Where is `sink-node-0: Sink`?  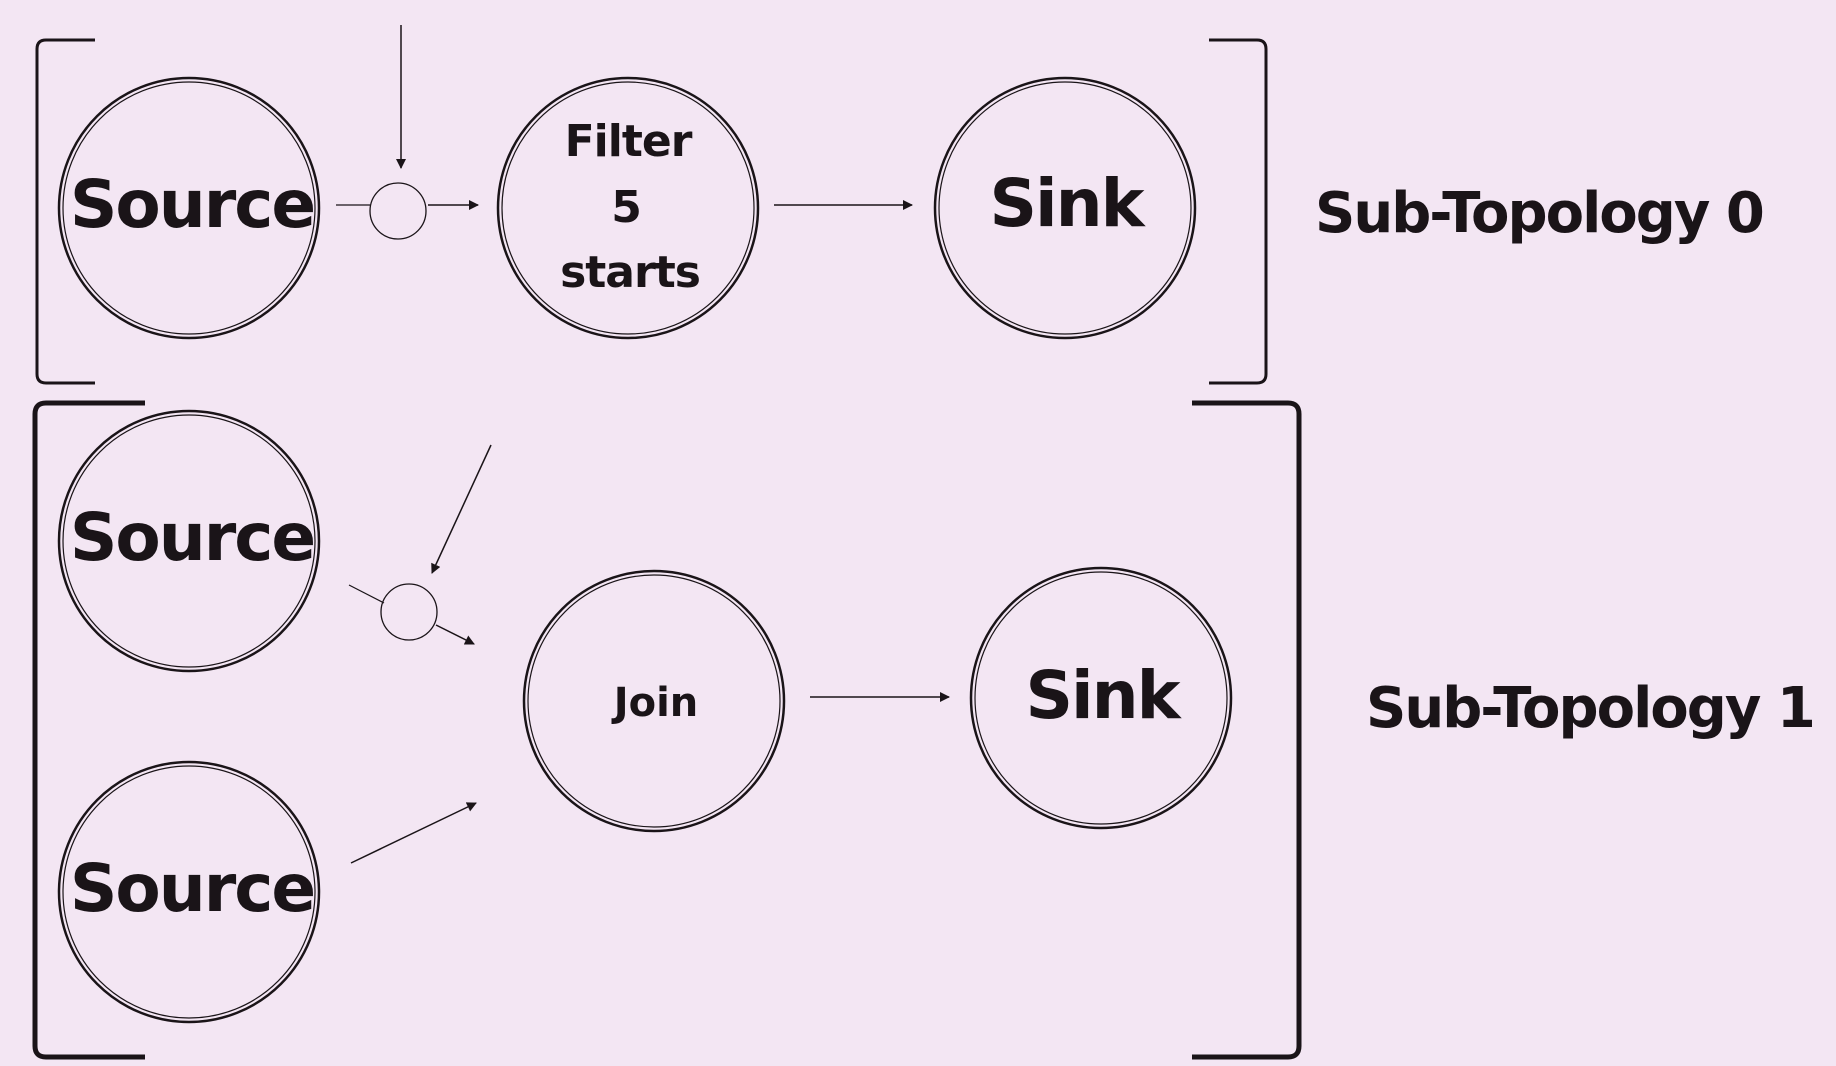
sink-node-0: Sink is located at coordinates (1065, 208).